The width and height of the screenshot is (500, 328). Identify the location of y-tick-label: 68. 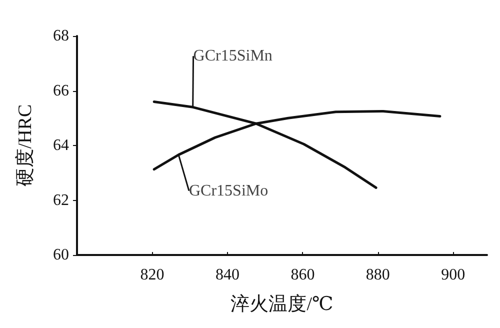
(61, 36).